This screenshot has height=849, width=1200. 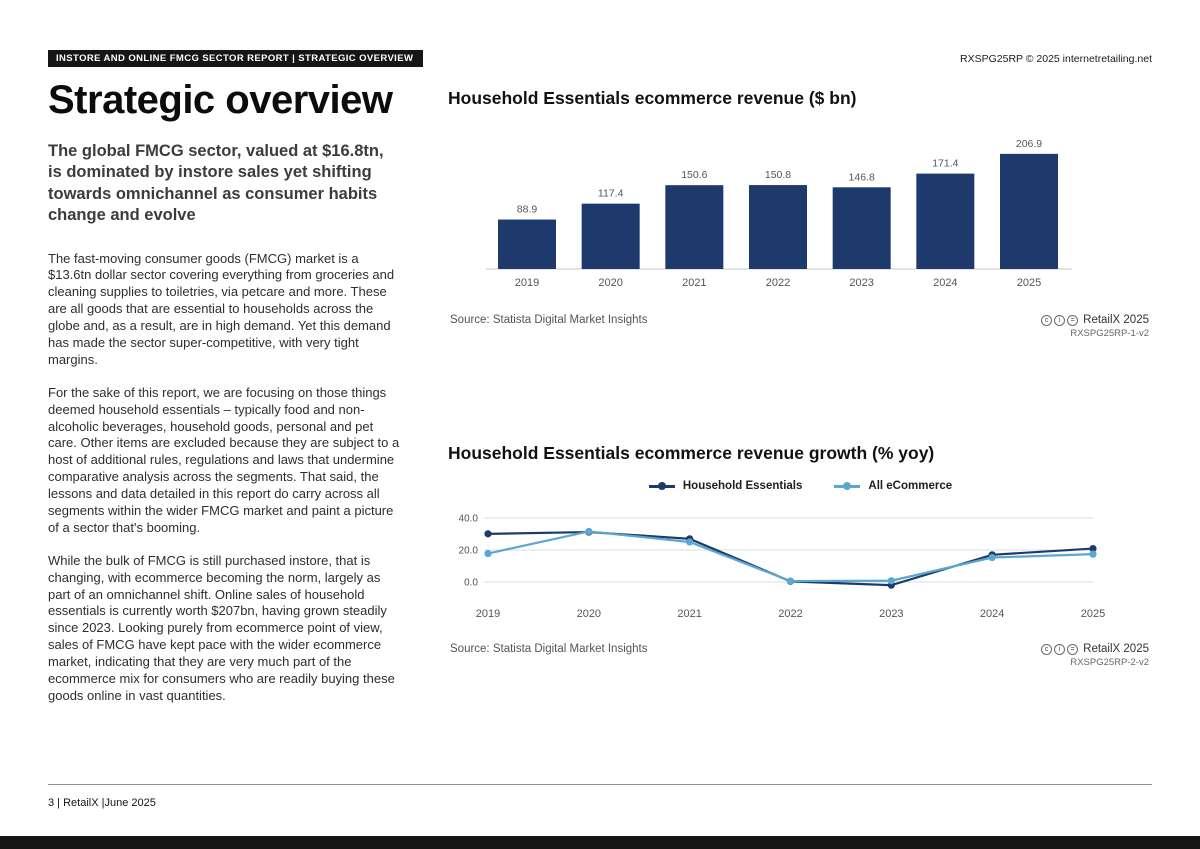 I want to click on line-chart-legend: Household Essentials All eCommerce, so click(x=800, y=486).